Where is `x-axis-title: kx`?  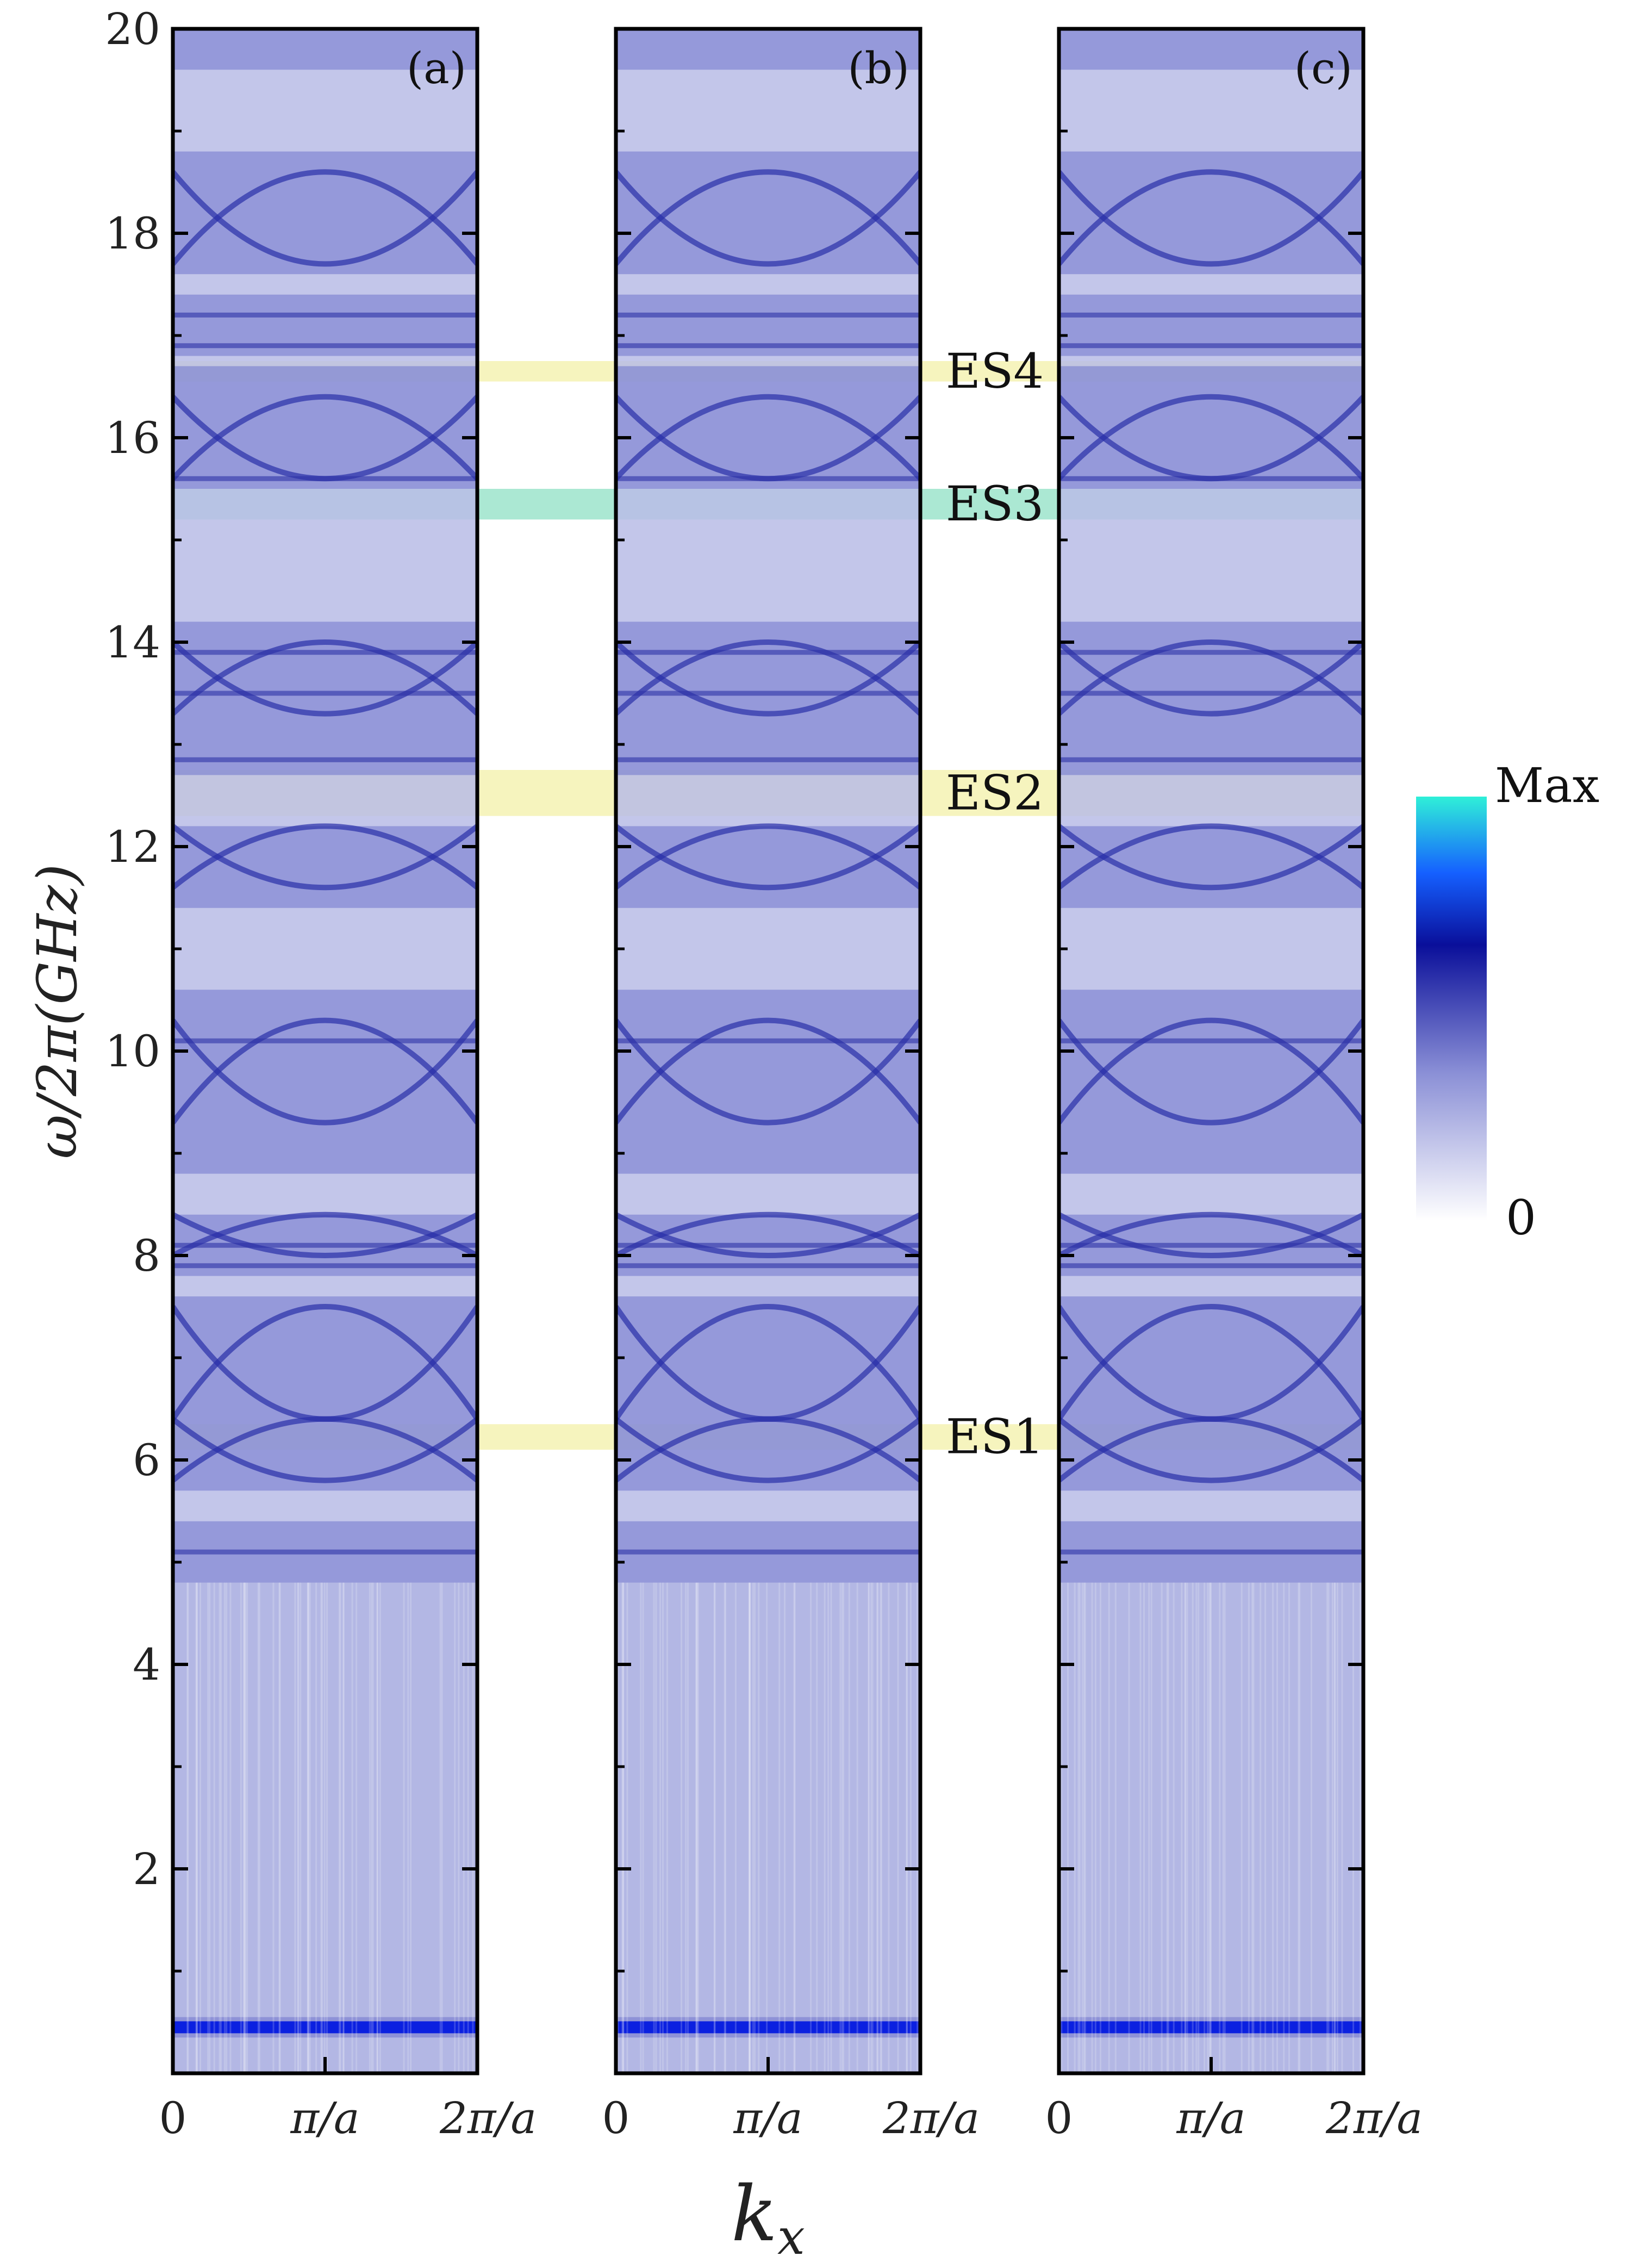 x-axis-title: kx is located at coordinates (768, 2213).